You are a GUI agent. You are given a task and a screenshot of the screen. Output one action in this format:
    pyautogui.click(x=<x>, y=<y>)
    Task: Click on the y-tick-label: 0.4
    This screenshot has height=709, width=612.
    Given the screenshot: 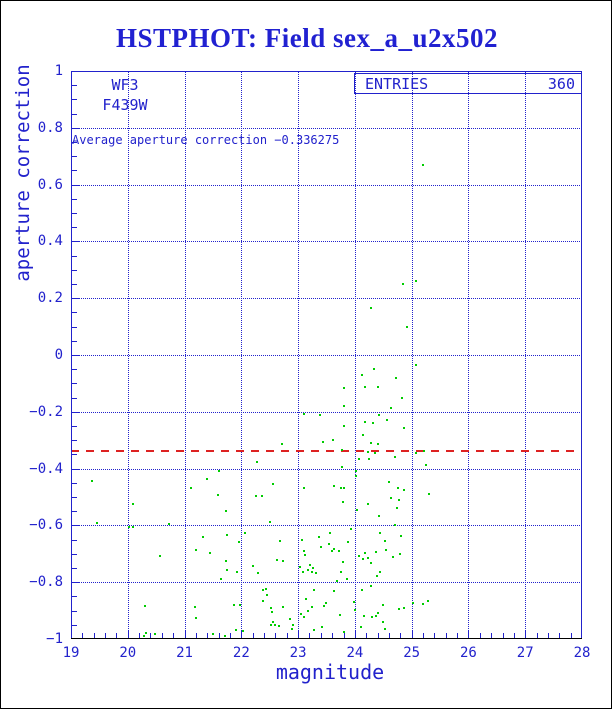 What is the action you would take?
    pyautogui.click(x=50, y=241)
    